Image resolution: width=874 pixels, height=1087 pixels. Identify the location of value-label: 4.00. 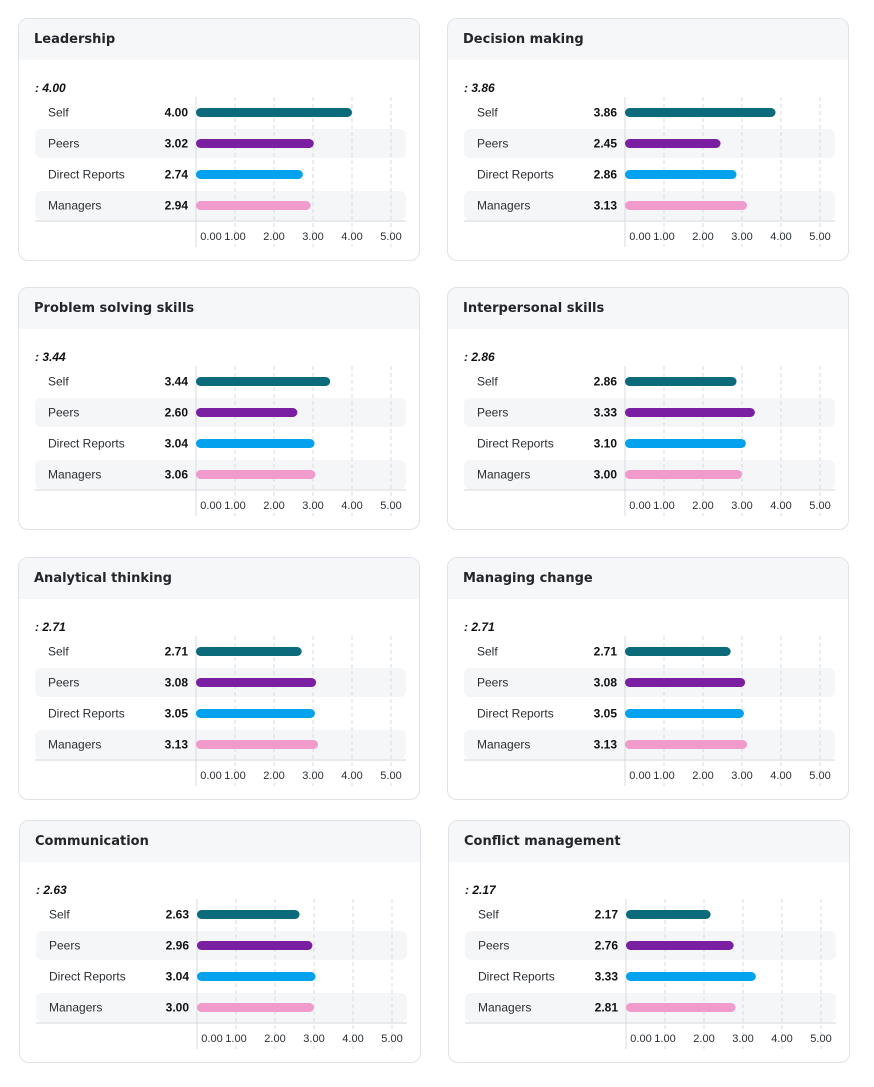
(177, 113).